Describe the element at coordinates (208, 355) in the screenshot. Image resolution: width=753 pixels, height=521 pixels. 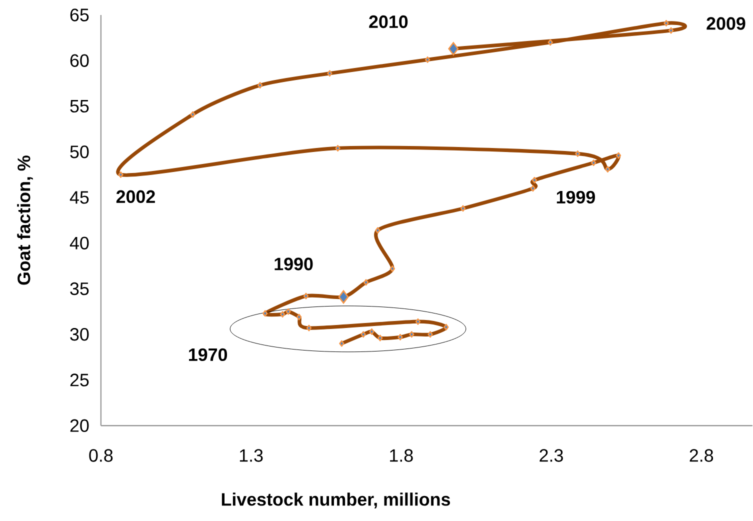
I see `annotation: 1970` at that location.